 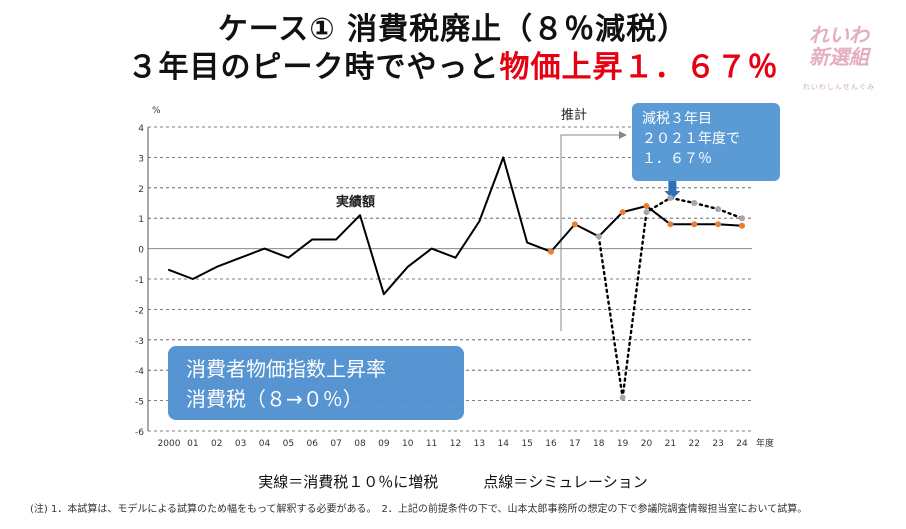 What do you see at coordinates (691, 139) in the screenshot?
I see `callout-line-2: ２０２１年度で` at bounding box center [691, 139].